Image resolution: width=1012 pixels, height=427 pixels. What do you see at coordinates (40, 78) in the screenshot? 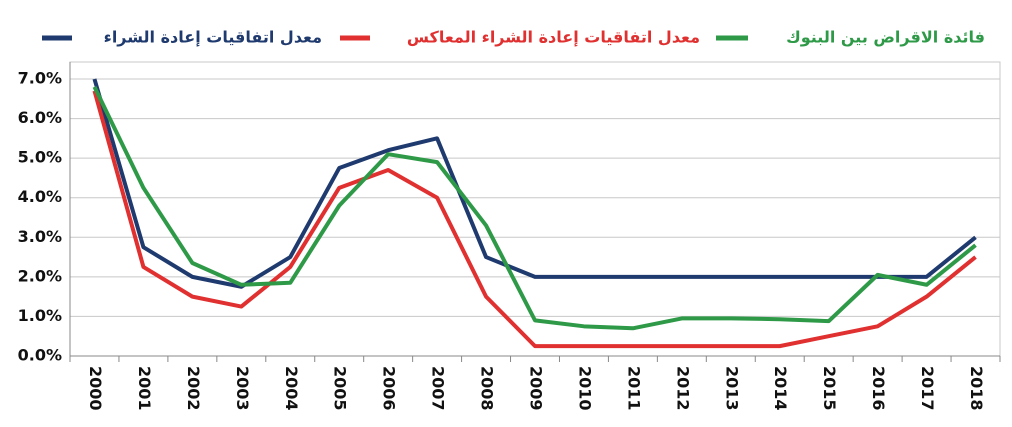
I see `y-tick-label: 7.0%` at bounding box center [40, 78].